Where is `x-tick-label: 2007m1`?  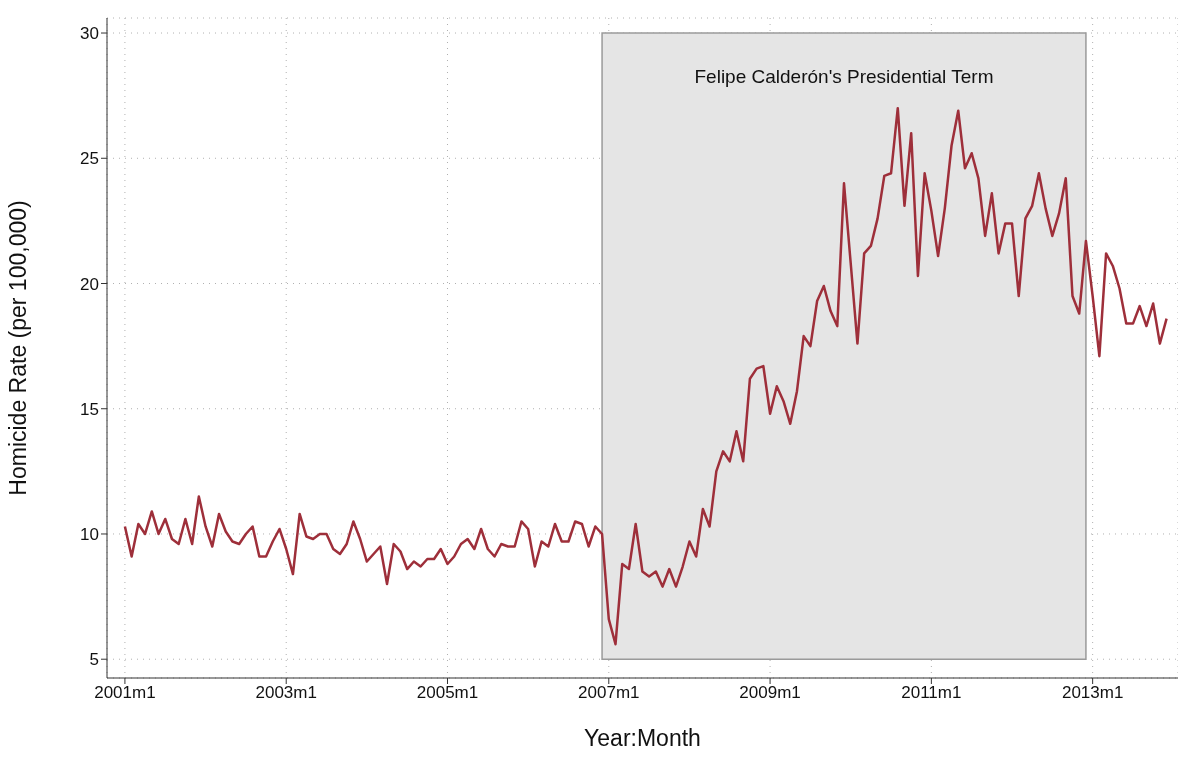
x-tick-label: 2007m1 is located at coordinates (609, 693).